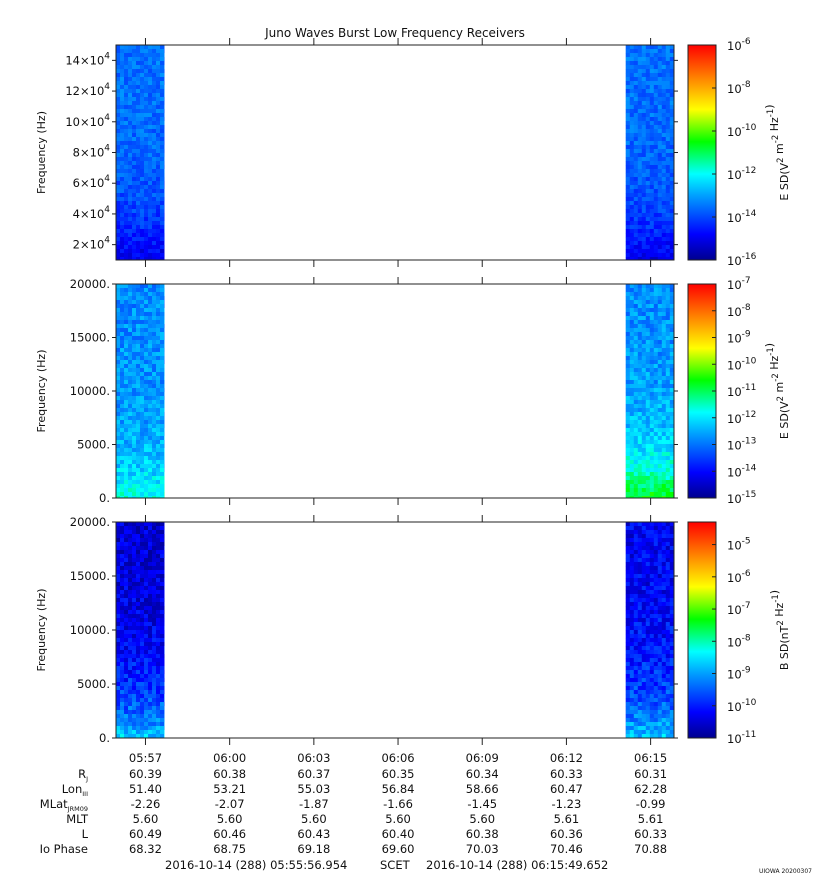 This screenshot has width=815, height=880. I want to click on colorbar-tick-label: 10-10, so click(742, 364).